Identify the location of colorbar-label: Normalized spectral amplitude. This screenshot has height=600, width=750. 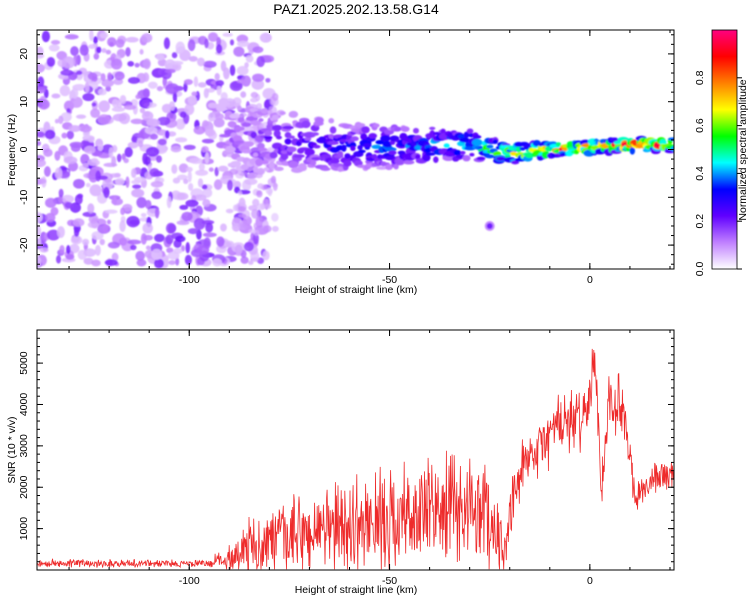
(743, 149).